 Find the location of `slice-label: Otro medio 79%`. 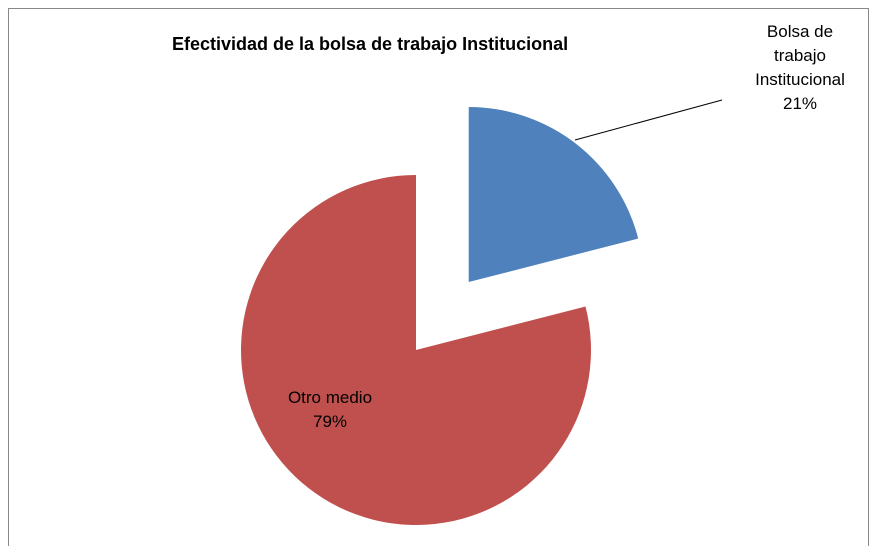

slice-label: Otro medio 79% is located at coordinates (330, 410).